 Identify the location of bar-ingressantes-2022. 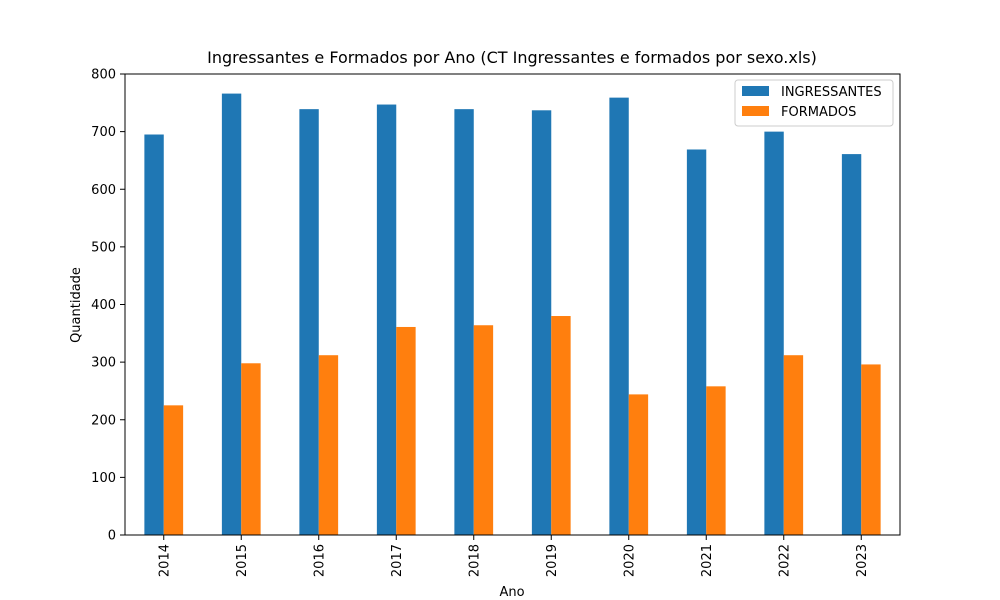
(774, 333).